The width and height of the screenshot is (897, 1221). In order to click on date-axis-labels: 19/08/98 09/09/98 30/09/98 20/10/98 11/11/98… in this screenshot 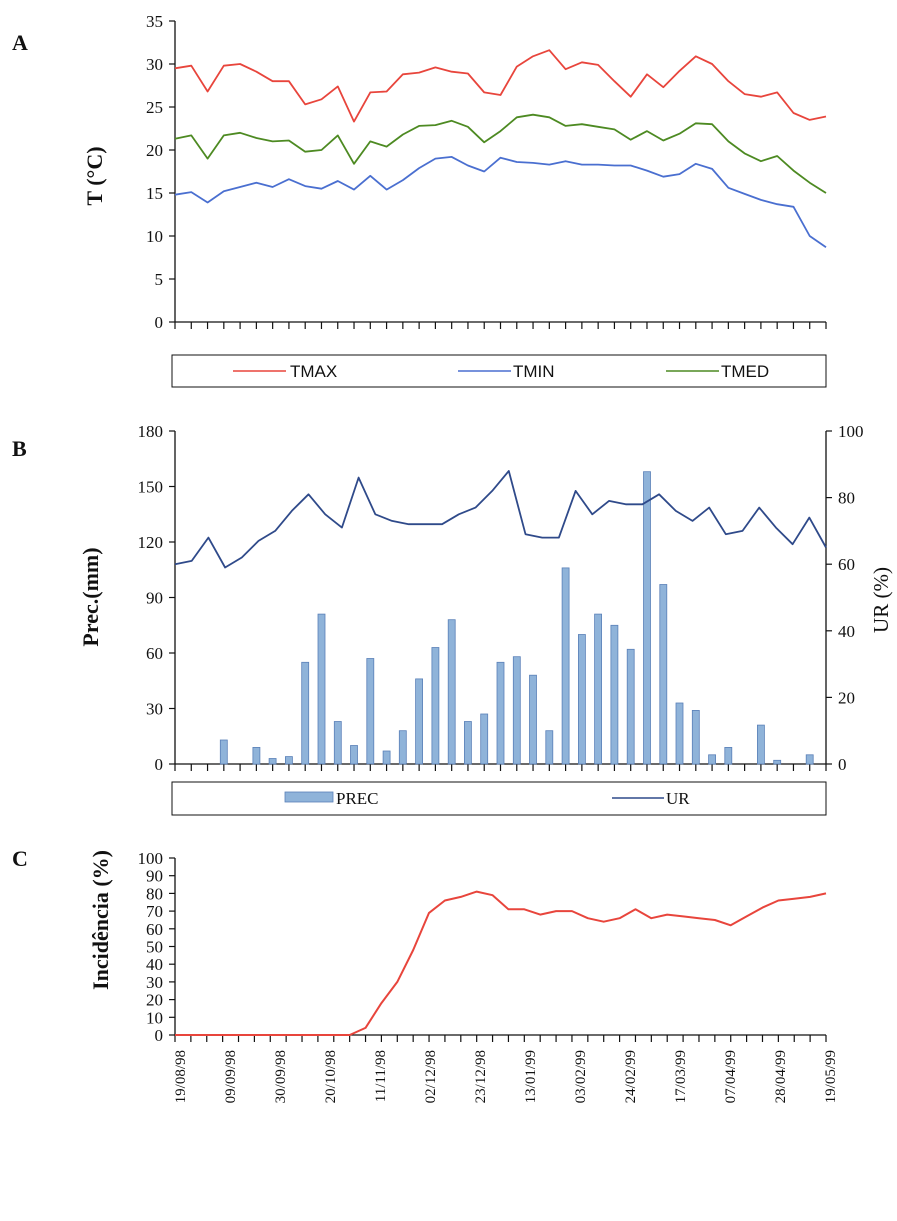, I will do `click(506, 1076)`.